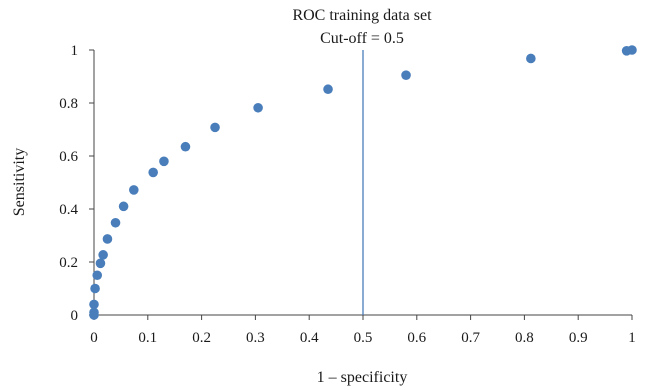  What do you see at coordinates (470, 338) in the screenshot?
I see `x-tick-label: 0.7` at bounding box center [470, 338].